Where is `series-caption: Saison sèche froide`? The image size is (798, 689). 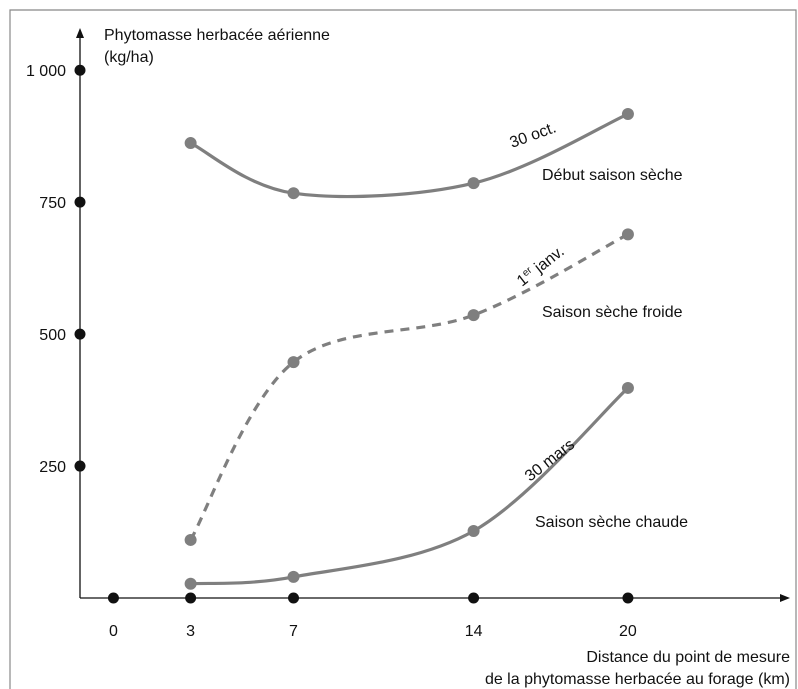 series-caption: Saison sèche froide is located at coordinates (612, 312).